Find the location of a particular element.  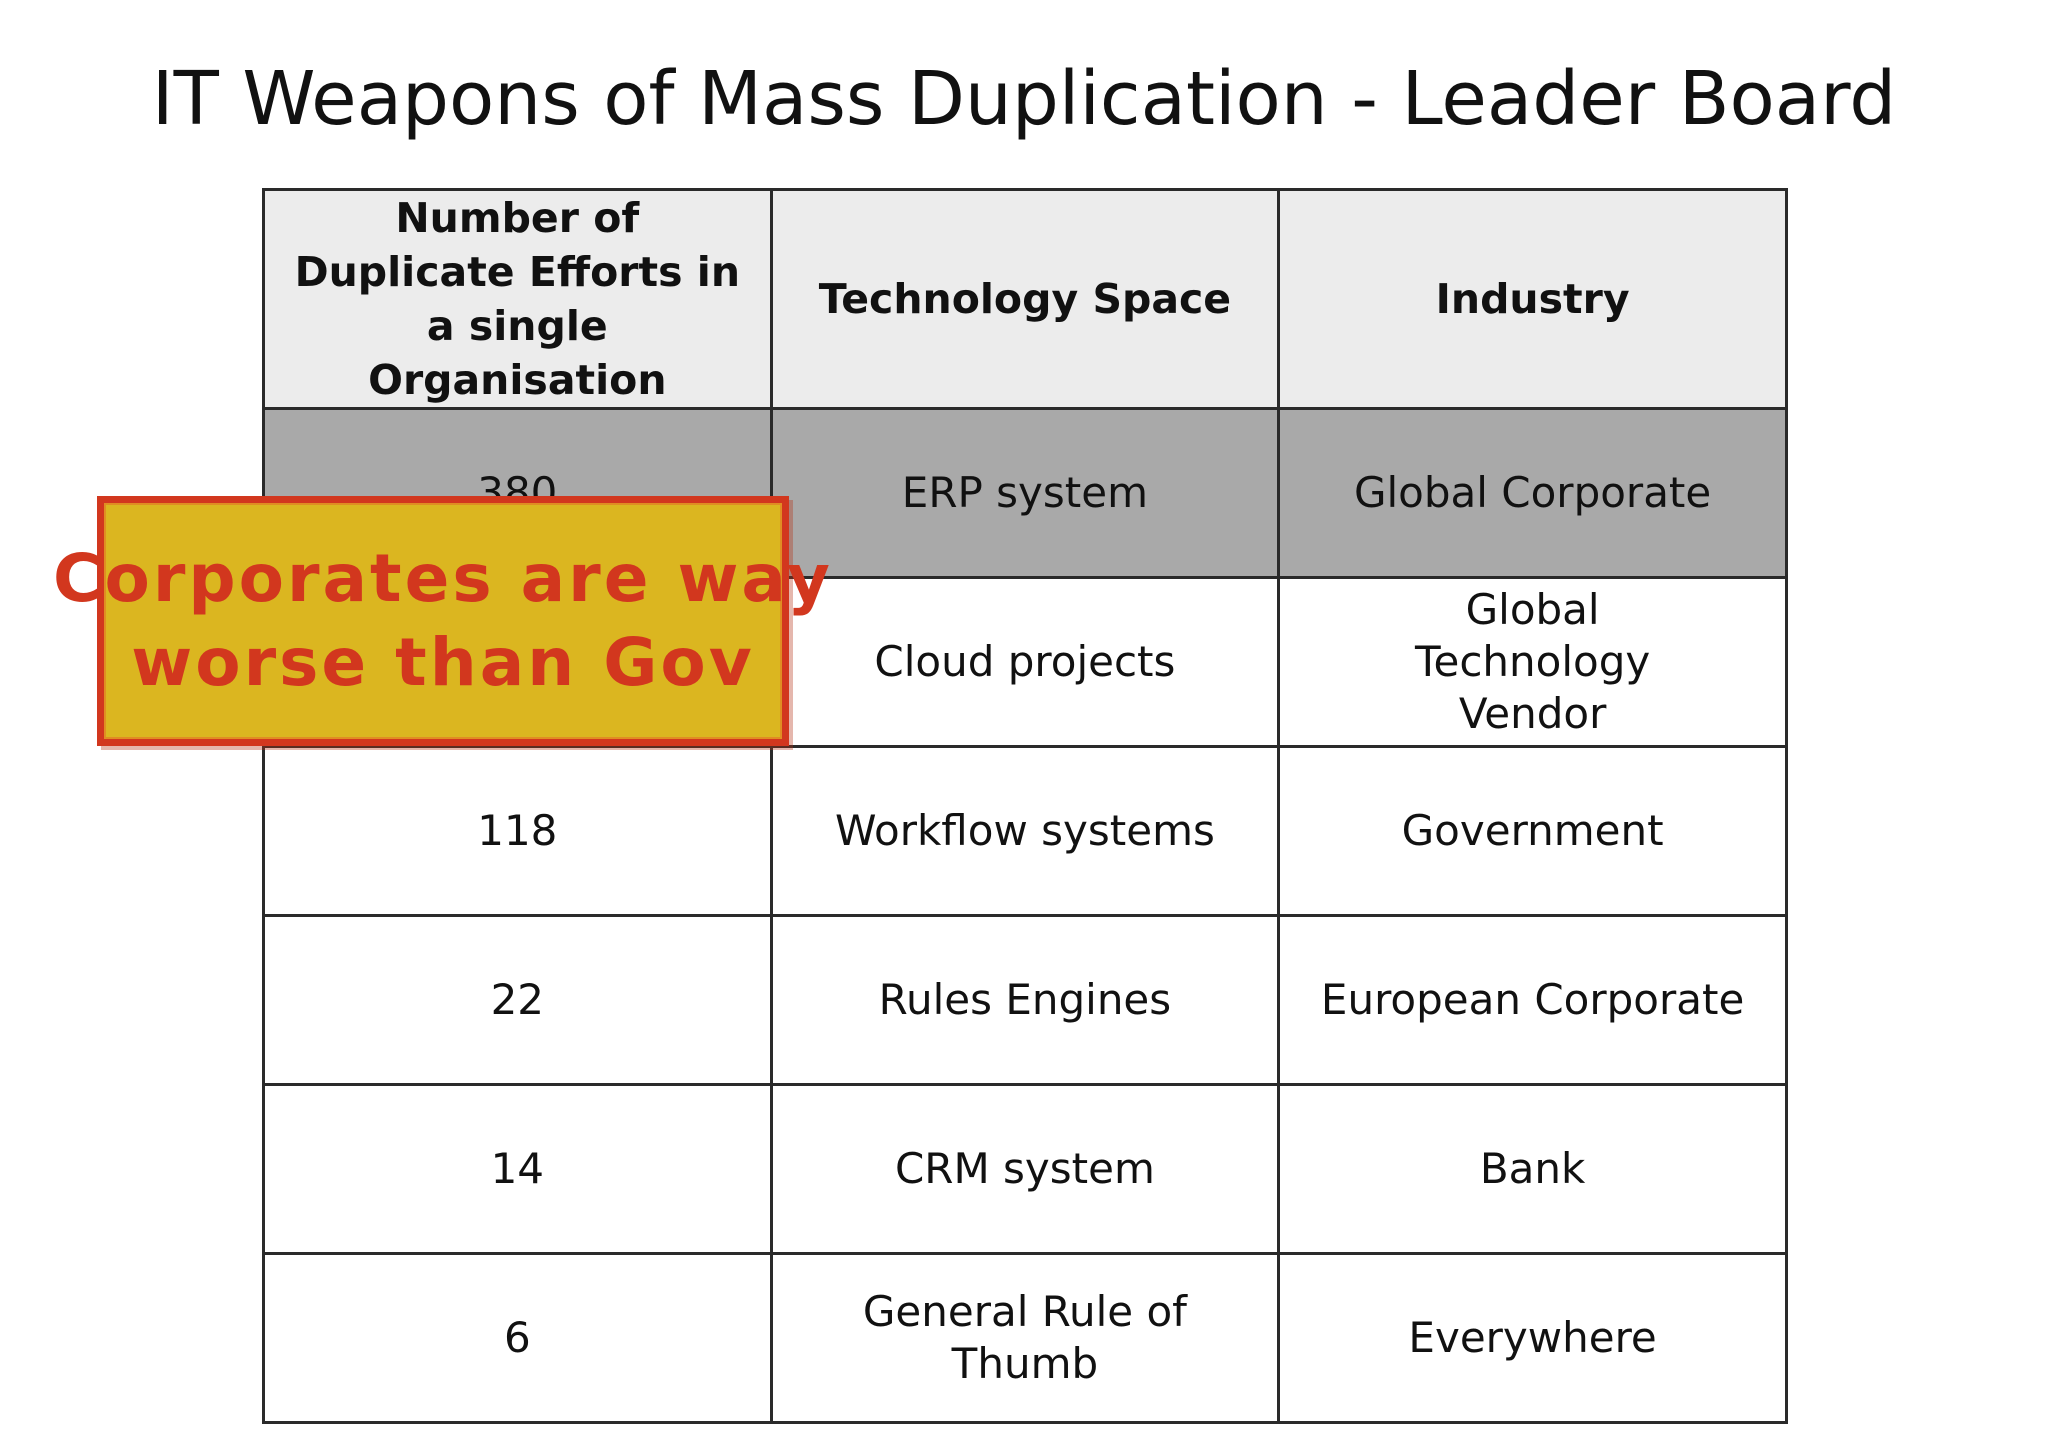

technology-cell: ERP system is located at coordinates (1025, 493).